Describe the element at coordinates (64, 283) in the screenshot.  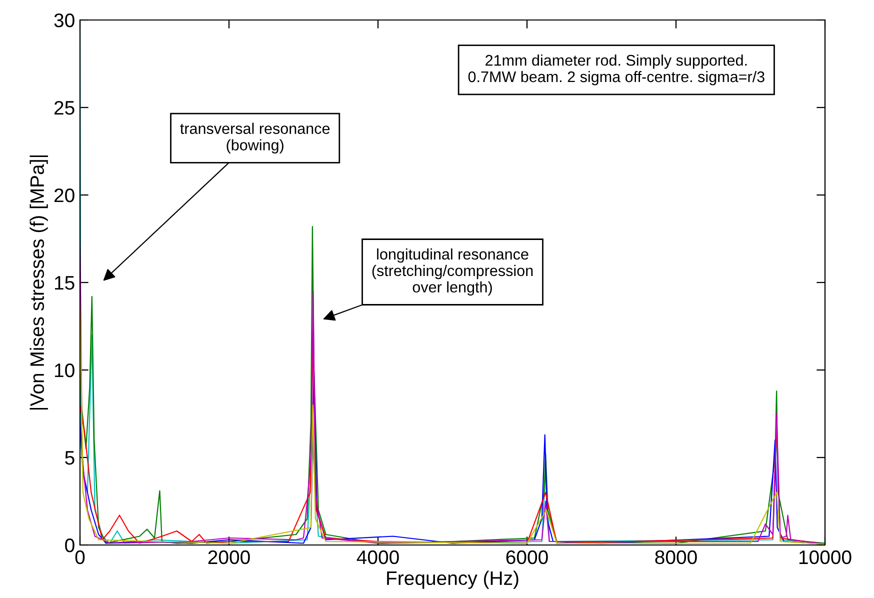
I see `y-tick-label: 15` at that location.